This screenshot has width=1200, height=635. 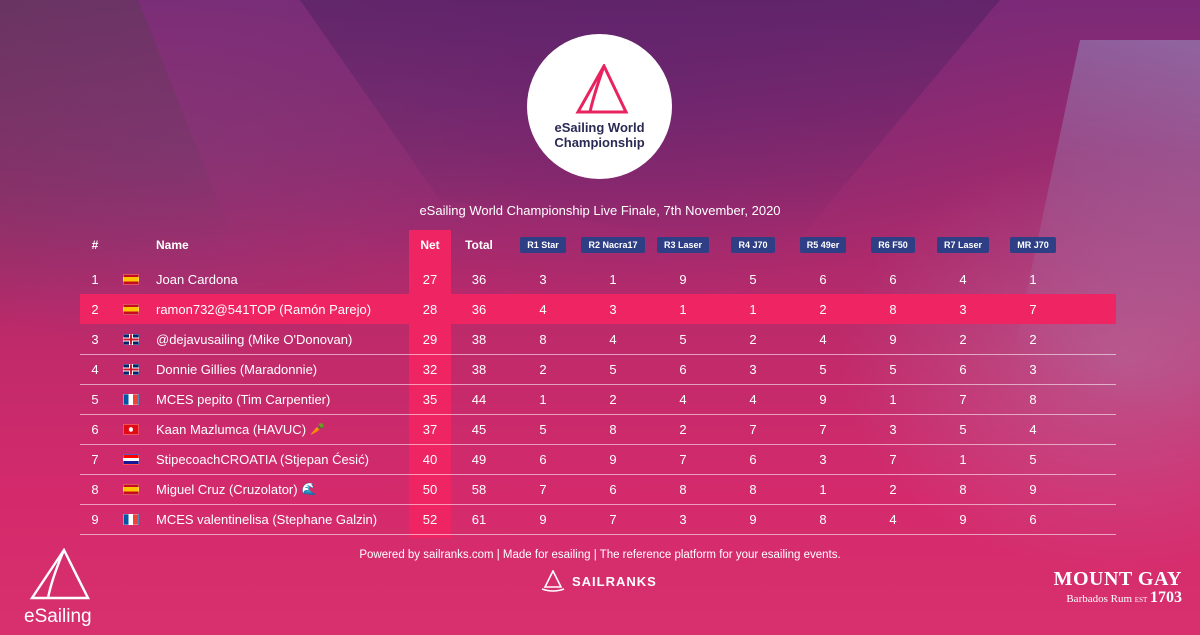 What do you see at coordinates (479, 309) in the screenshot?
I see `row-total: 36` at bounding box center [479, 309].